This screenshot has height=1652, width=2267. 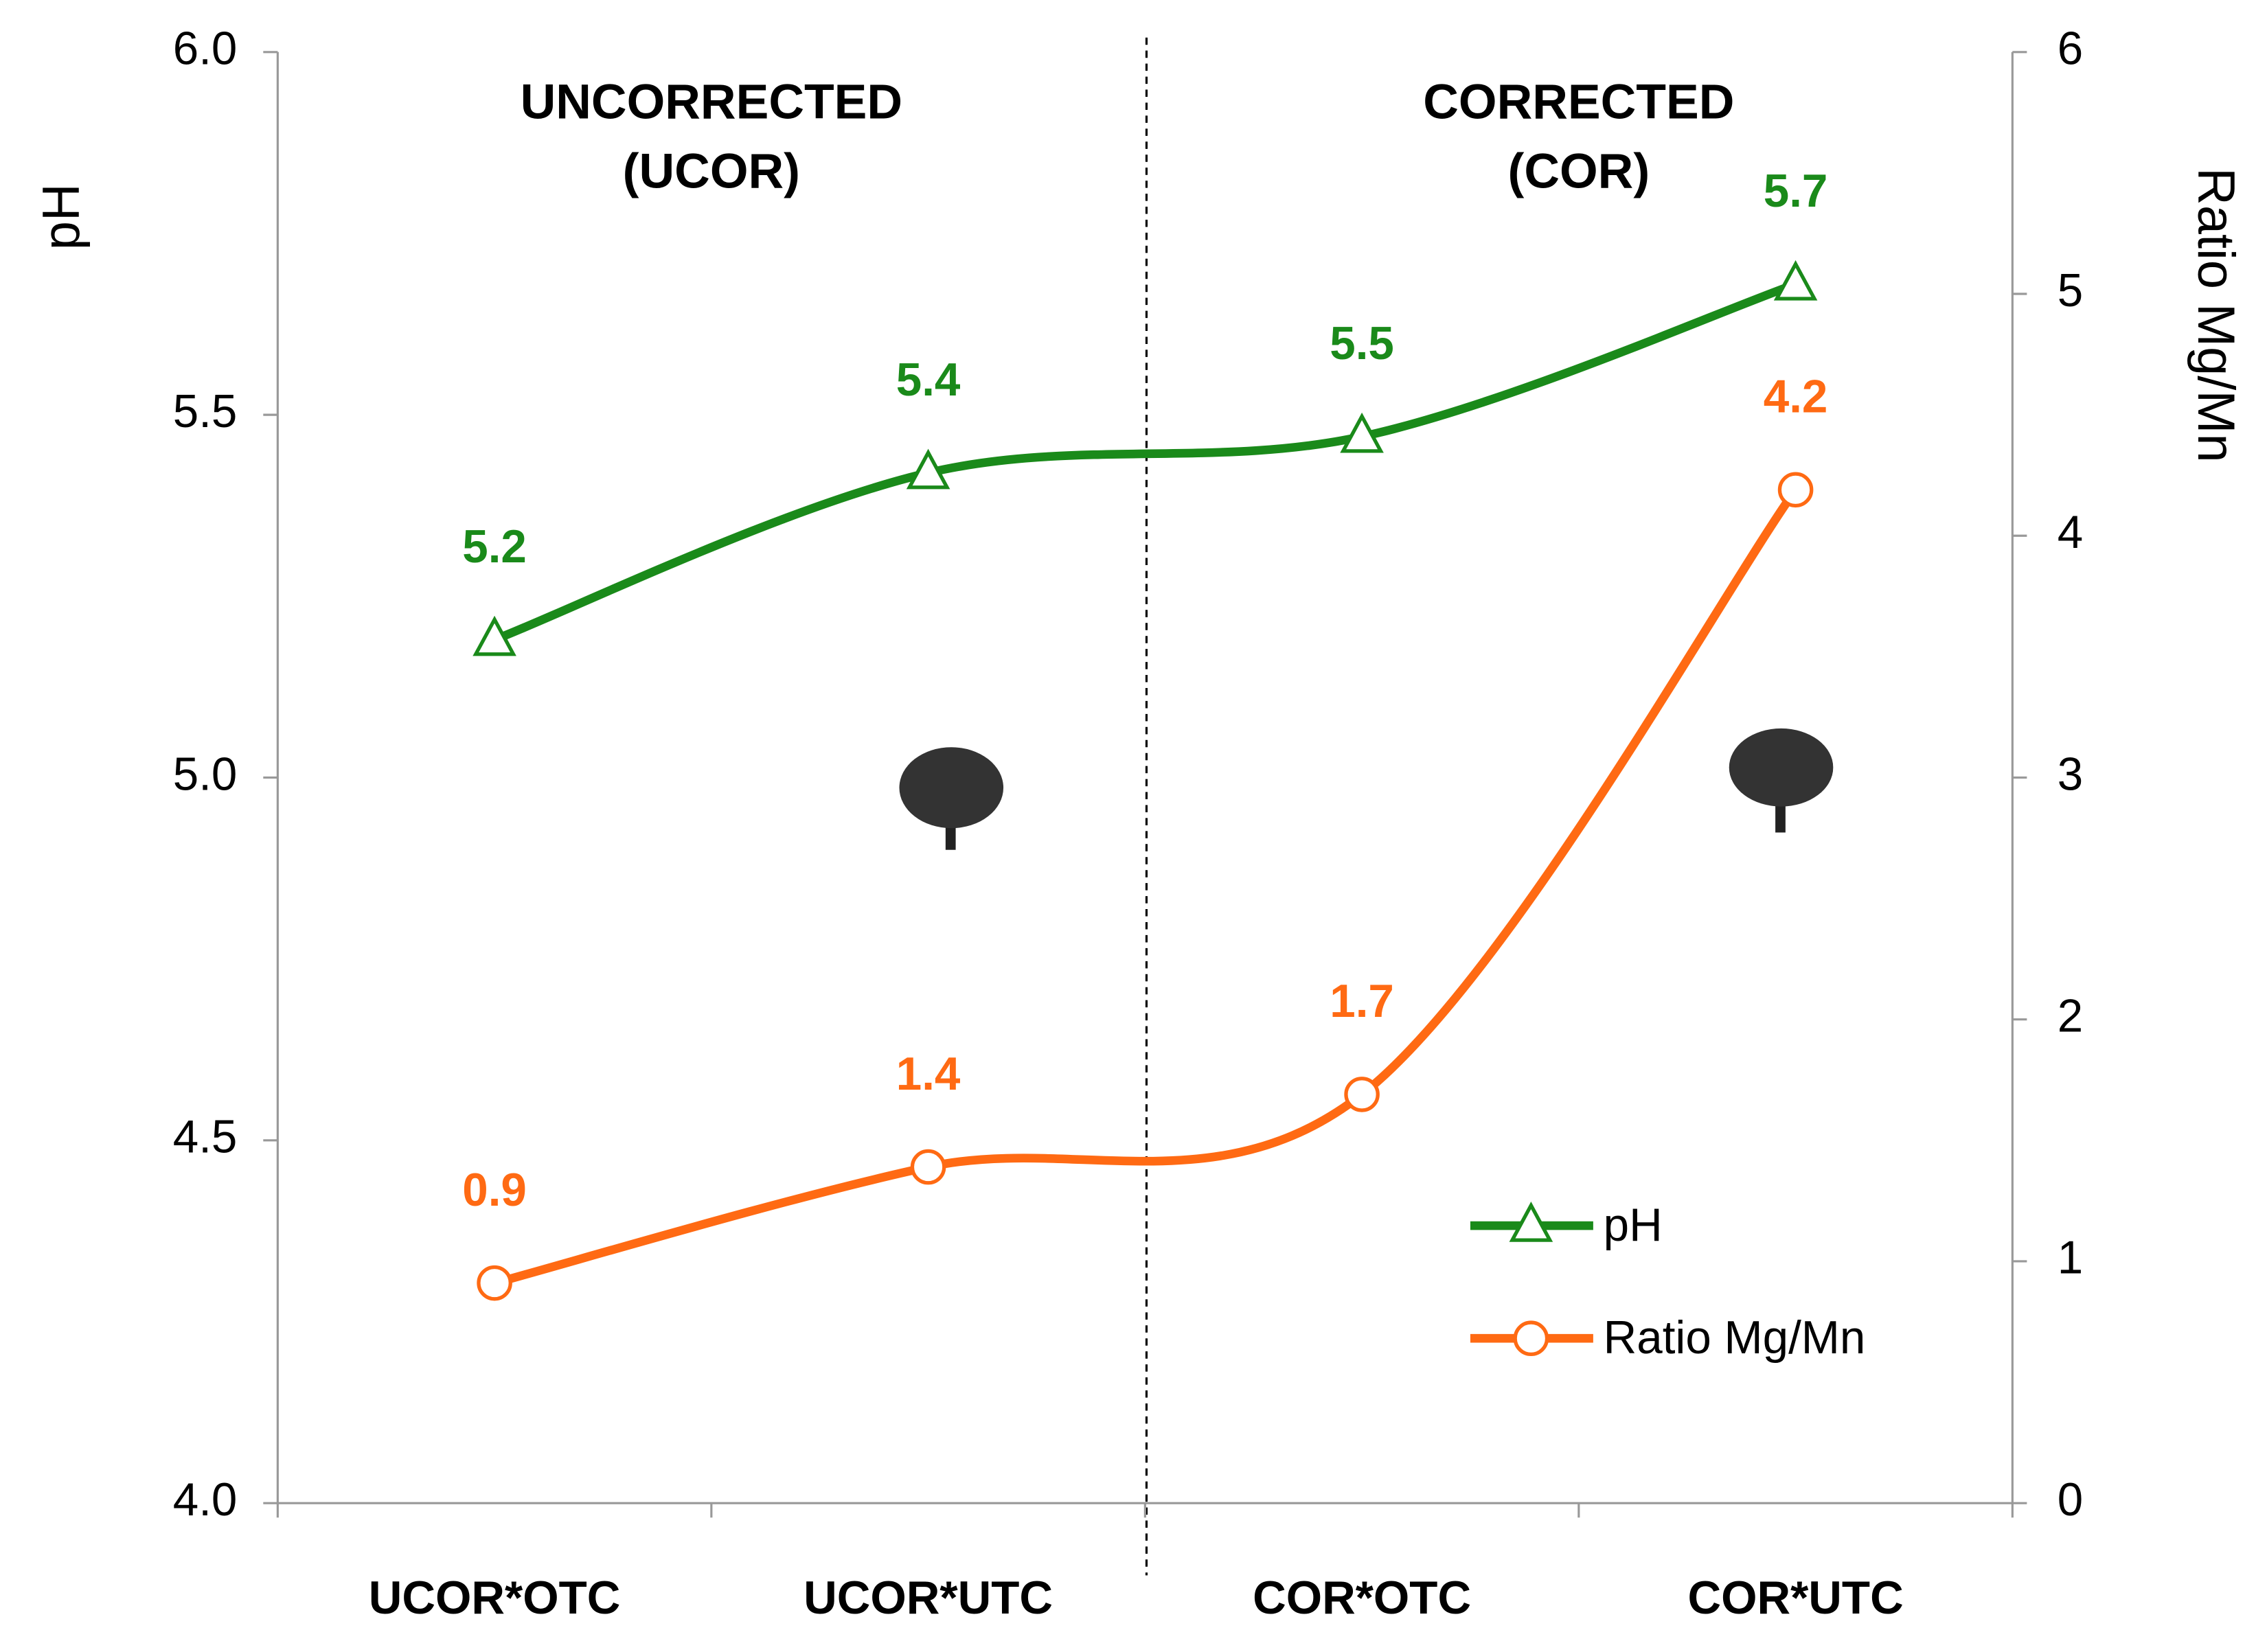 What do you see at coordinates (2070, 1500) in the screenshot?
I see `y2-tick-label: 0` at bounding box center [2070, 1500].